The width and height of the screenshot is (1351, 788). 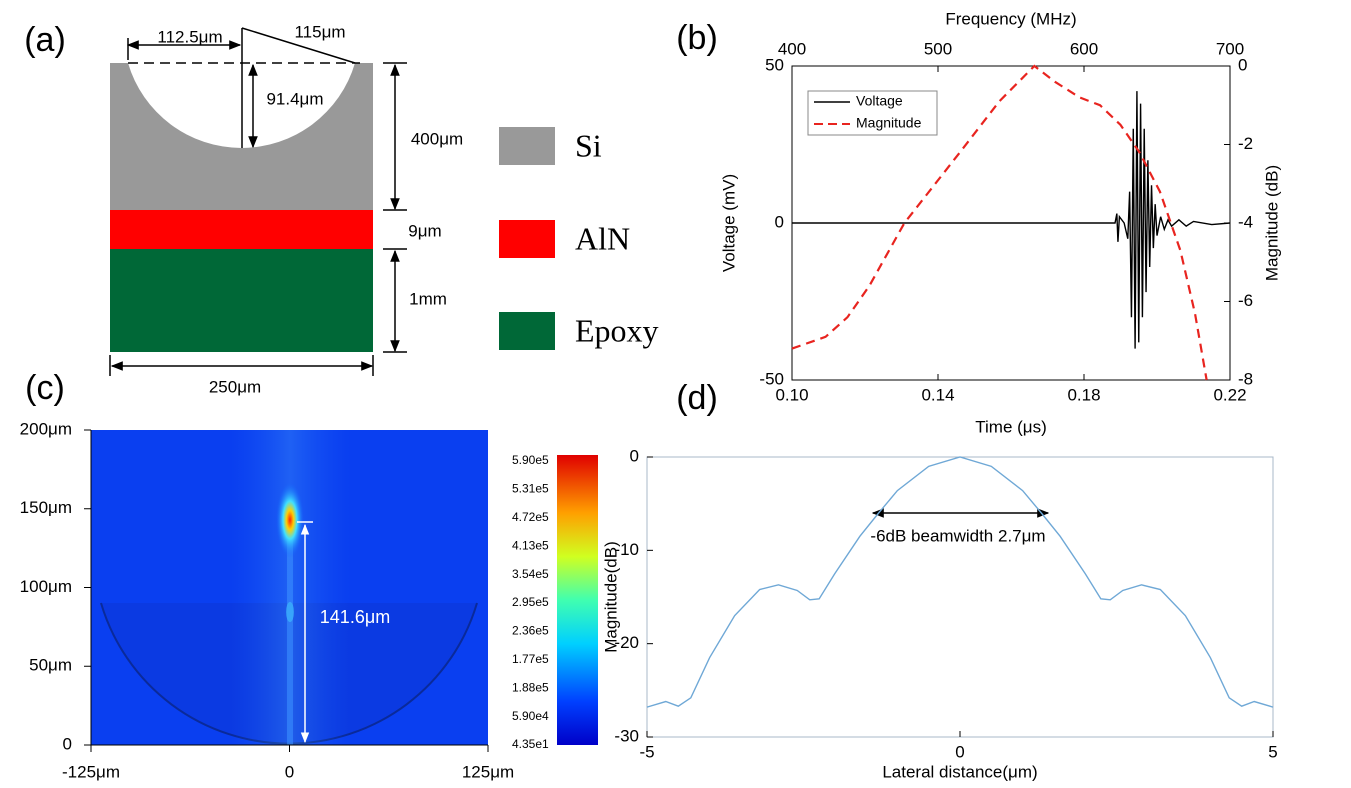 What do you see at coordinates (1272, 751) in the screenshot?
I see `x-tick-label: 5` at bounding box center [1272, 751].